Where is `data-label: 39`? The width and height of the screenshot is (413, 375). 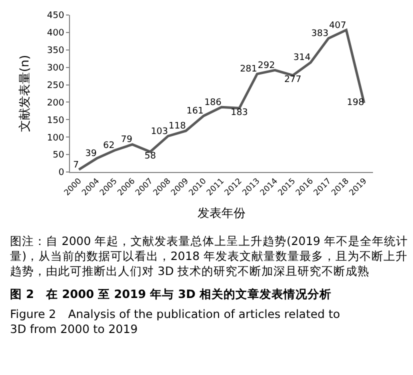
data-label: 39 is located at coordinates (91, 154).